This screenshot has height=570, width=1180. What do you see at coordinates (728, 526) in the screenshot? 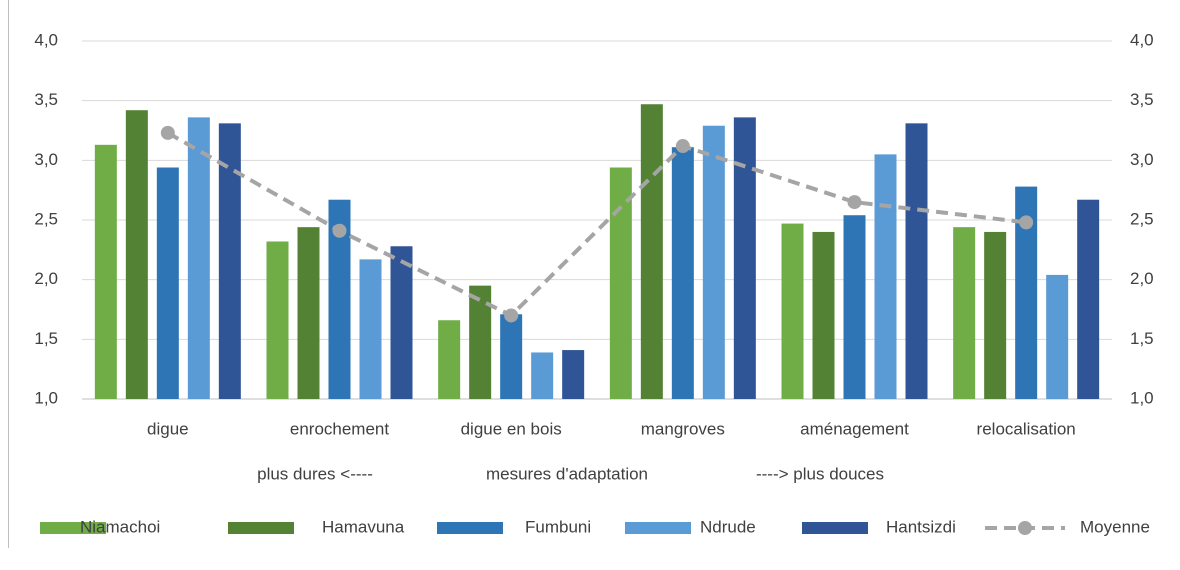
I see `legend-label: Ndrude` at bounding box center [728, 526].